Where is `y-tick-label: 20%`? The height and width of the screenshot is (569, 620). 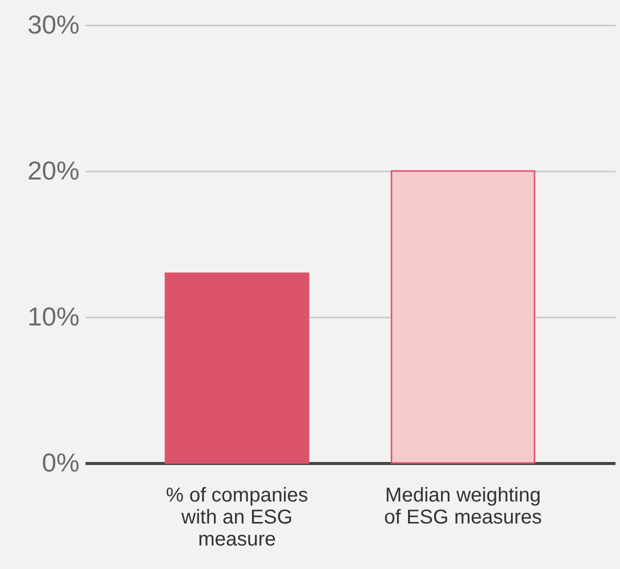
y-tick-label: 20% is located at coordinates (53, 171).